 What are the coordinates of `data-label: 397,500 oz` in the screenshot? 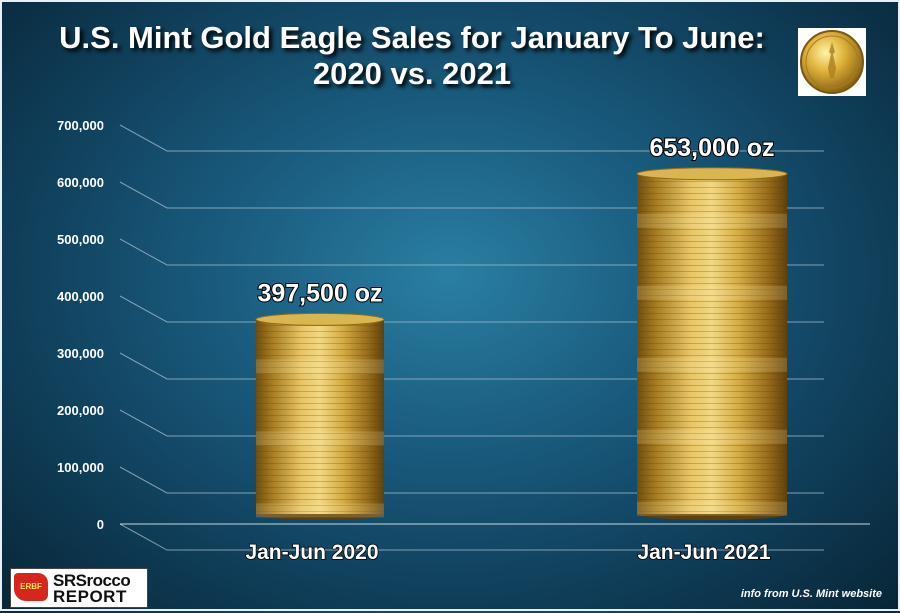 It's located at (319, 293).